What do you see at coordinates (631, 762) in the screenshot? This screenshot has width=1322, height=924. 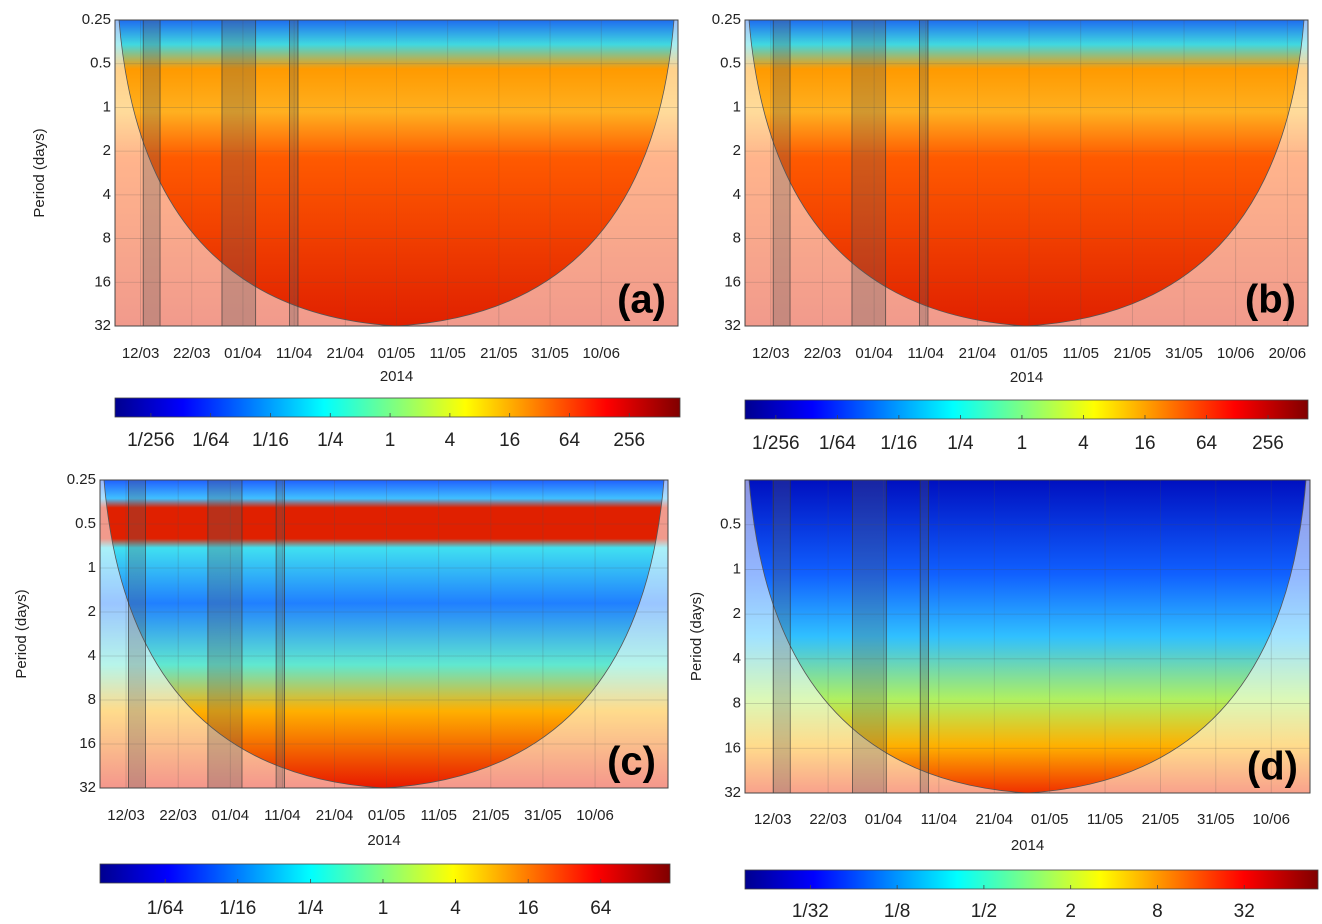 I see `panel-label: (c)` at bounding box center [631, 762].